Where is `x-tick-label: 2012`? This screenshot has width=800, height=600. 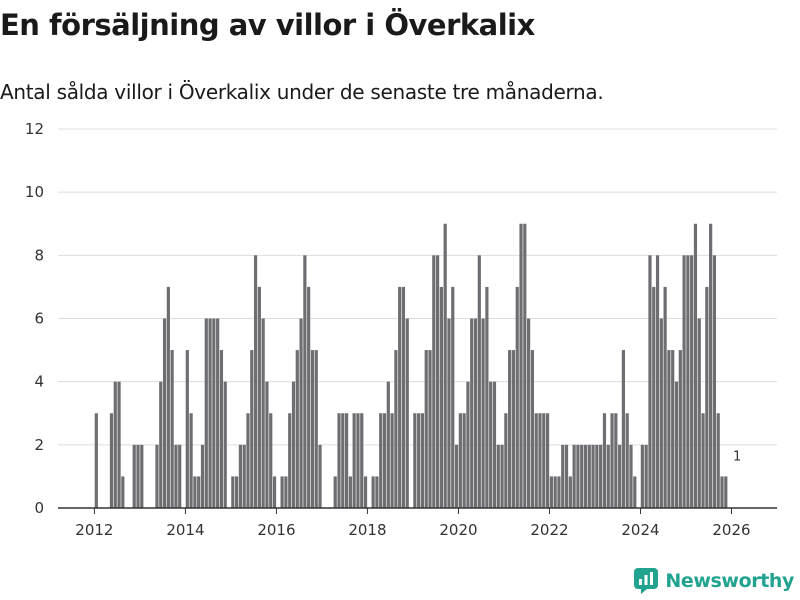 x-tick-label: 2012 is located at coordinates (94, 530).